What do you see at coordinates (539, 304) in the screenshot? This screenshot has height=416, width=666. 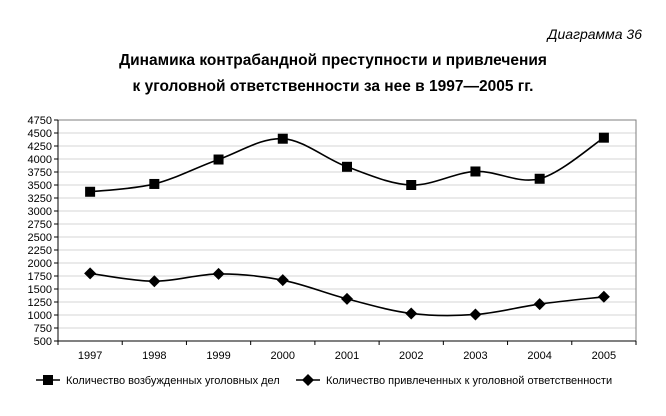 I see `series-2-point-2004` at bounding box center [539, 304].